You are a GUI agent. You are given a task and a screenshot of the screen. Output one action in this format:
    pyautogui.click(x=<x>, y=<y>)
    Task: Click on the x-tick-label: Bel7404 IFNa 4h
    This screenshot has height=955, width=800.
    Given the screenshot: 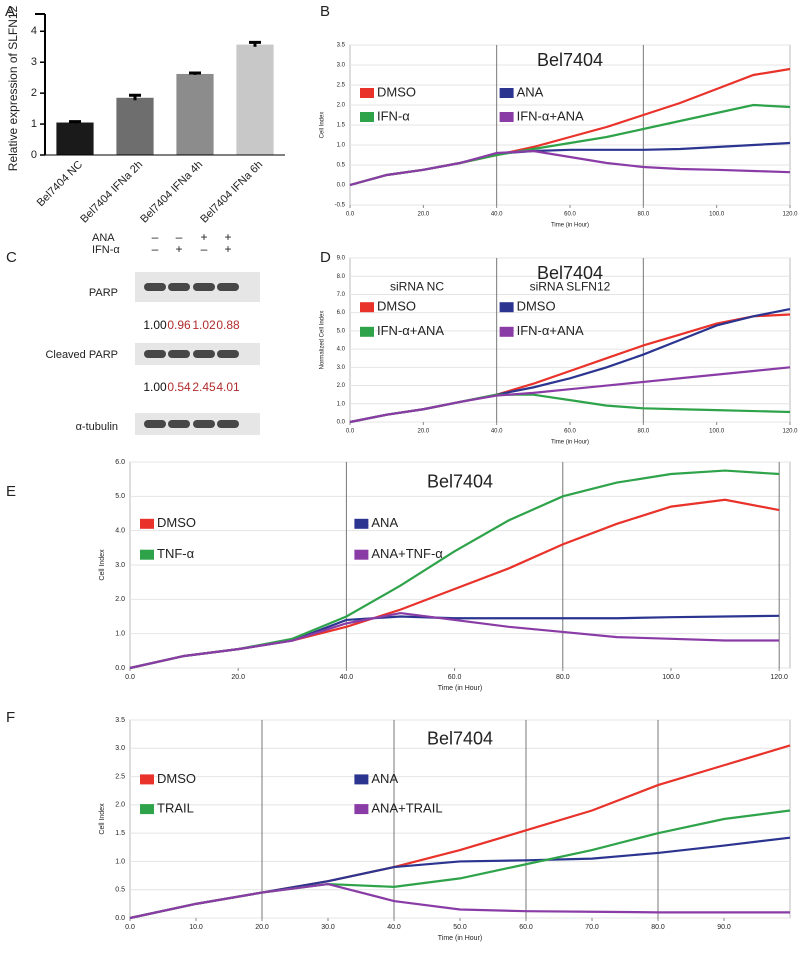 What is the action you would take?
    pyautogui.click(x=171, y=192)
    